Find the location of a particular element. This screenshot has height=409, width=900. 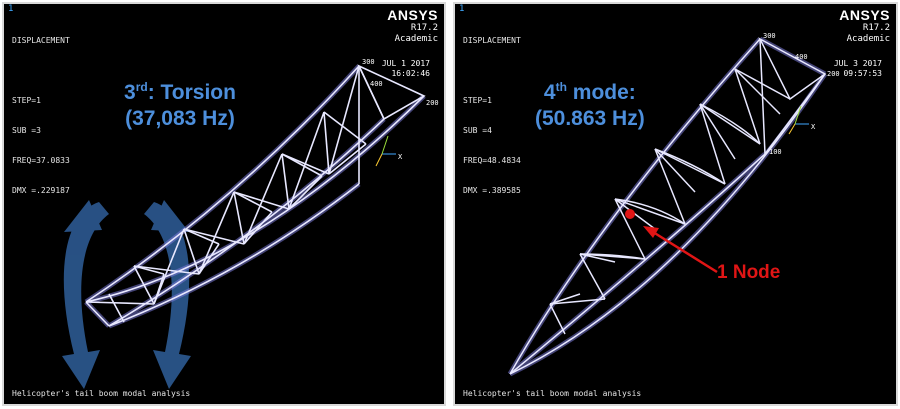

rotation-arrow-icon is located at coordinates (126, 294).